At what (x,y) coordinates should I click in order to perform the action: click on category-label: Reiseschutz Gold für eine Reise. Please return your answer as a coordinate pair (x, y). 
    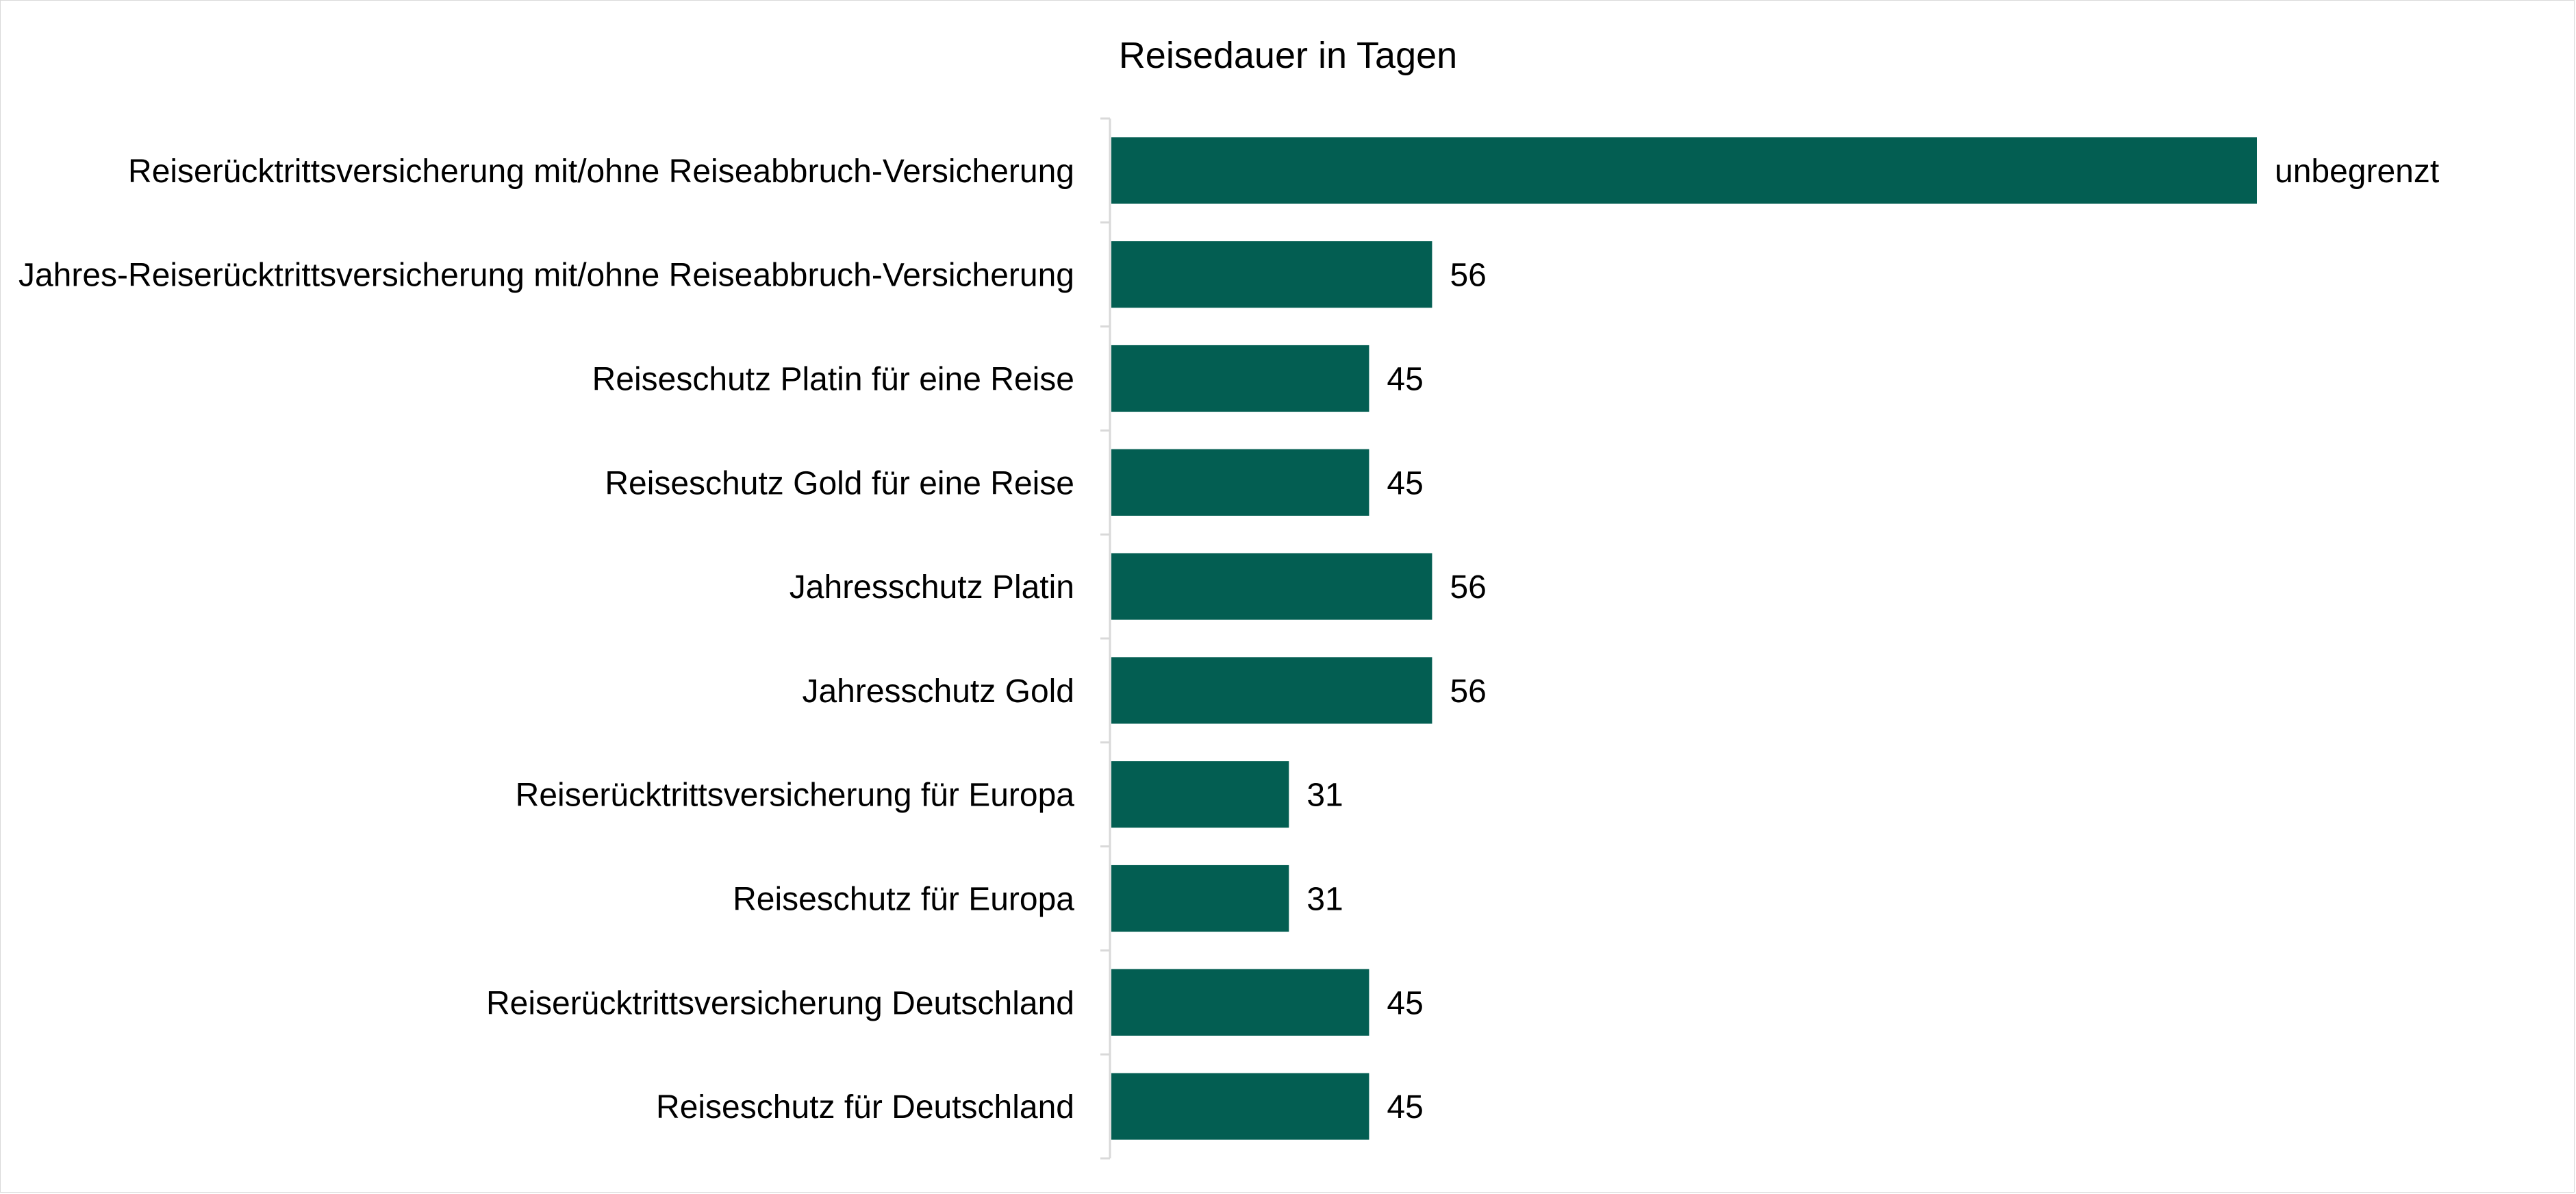
    Looking at the image, I should click on (839, 483).